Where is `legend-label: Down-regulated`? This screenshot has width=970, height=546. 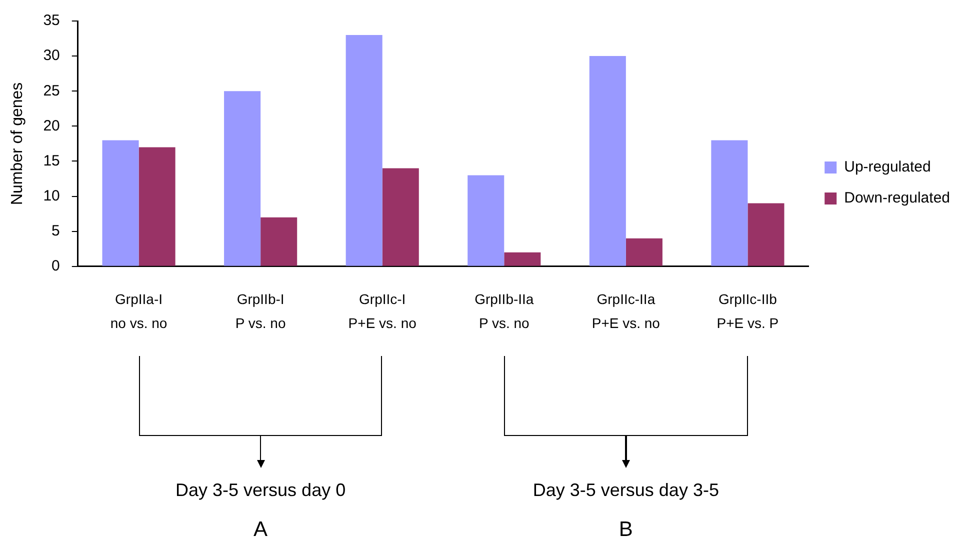
legend-label: Down-regulated is located at coordinates (897, 198).